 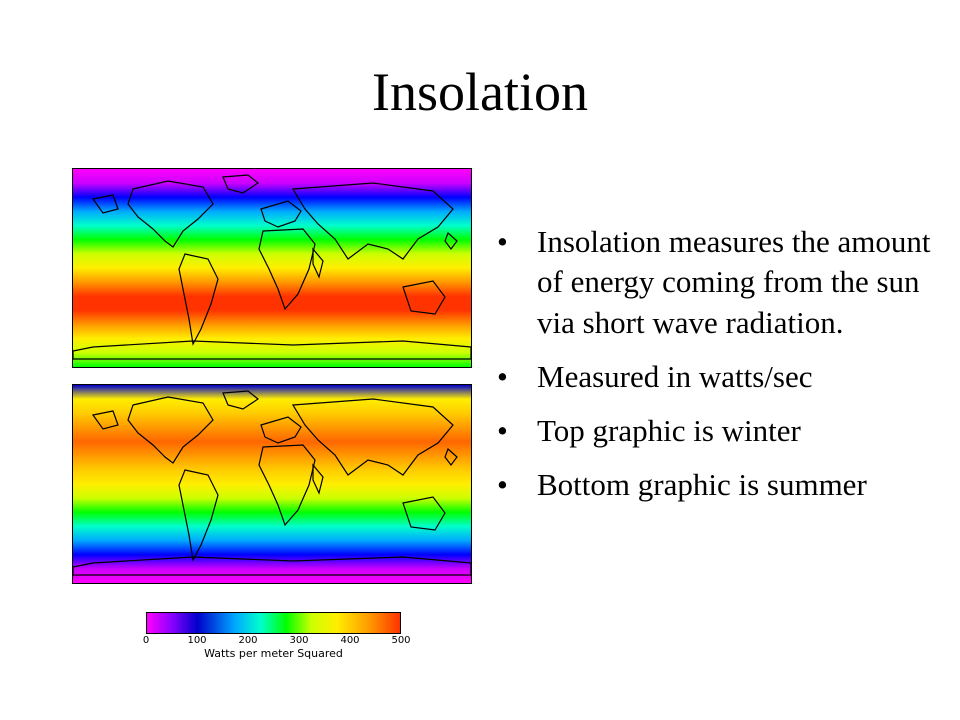 I want to click on winter-band-fill, so click(x=272, y=268).